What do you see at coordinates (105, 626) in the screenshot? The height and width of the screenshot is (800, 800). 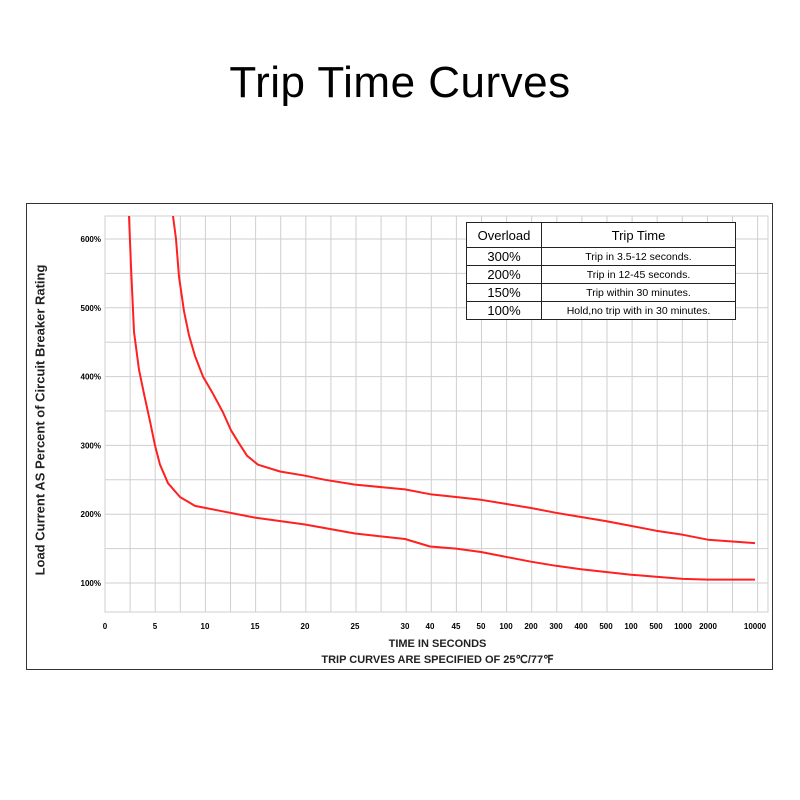 I see `x-tick-label: 0` at bounding box center [105, 626].